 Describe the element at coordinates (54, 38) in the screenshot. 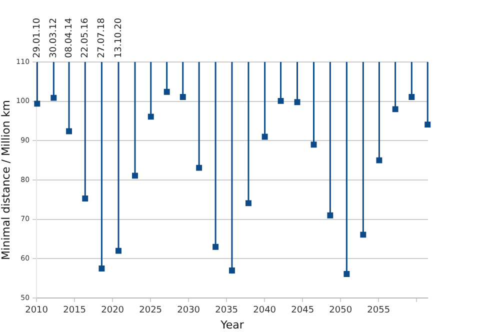

I see `annotation: 30.03.12` at that location.